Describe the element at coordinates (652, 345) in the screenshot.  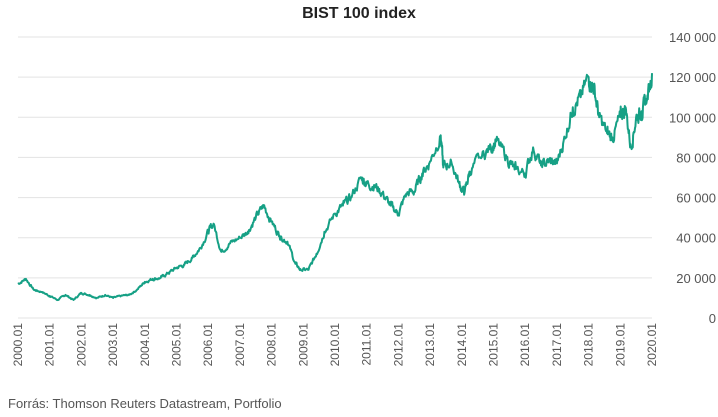
I see `x-tick-label: 2020.01` at that location.